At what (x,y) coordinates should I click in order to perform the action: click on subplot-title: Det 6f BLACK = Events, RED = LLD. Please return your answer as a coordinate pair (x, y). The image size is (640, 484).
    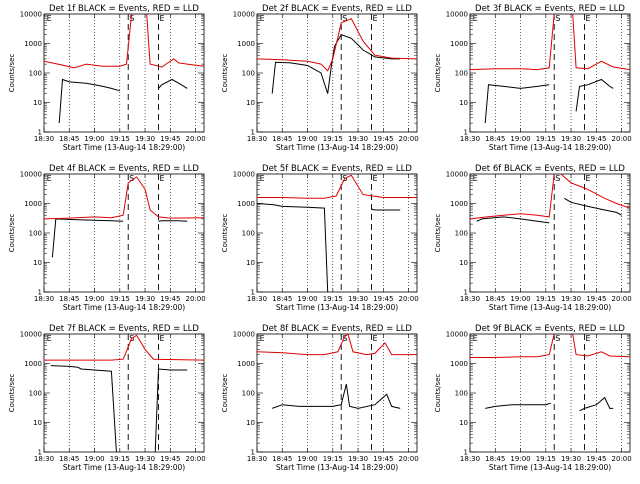
    Looking at the image, I should click on (550, 169).